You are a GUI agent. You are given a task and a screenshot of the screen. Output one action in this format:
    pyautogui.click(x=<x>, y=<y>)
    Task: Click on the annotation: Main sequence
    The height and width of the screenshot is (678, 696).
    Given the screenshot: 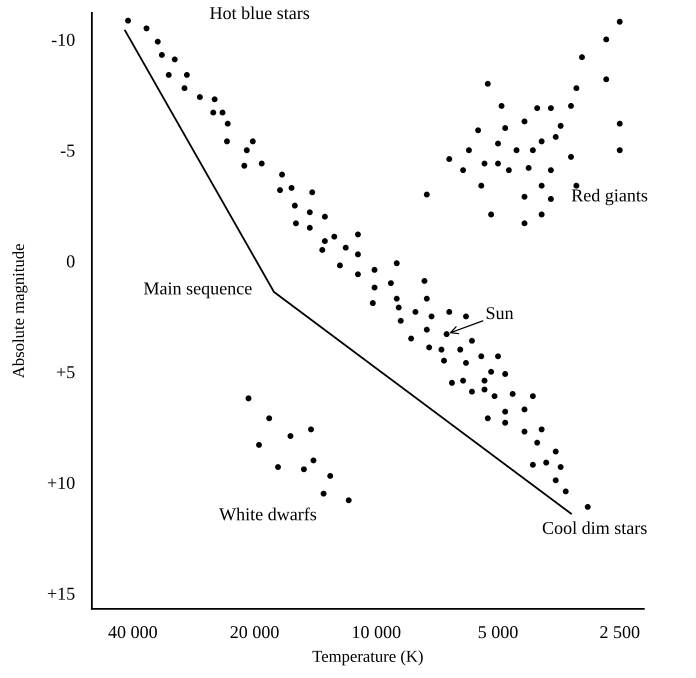 What is the action you would take?
    pyautogui.click(x=198, y=290)
    